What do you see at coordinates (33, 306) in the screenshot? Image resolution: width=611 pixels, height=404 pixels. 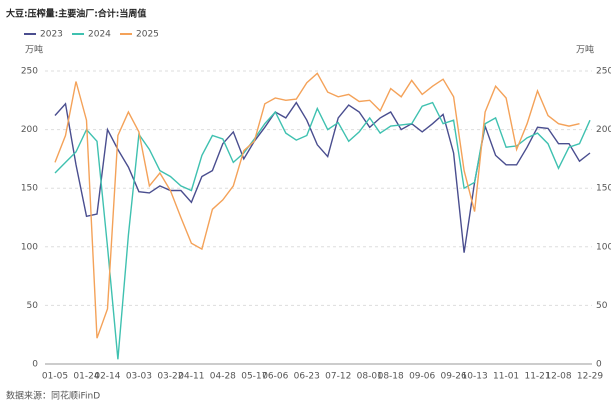 I see `y-tick-label: 50` at bounding box center [33, 306].